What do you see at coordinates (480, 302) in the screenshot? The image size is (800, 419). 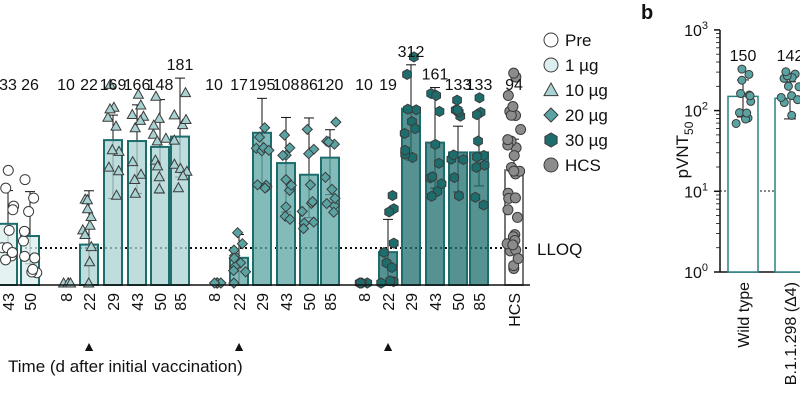 I see `x-tick-label: 85` at bounding box center [480, 302].